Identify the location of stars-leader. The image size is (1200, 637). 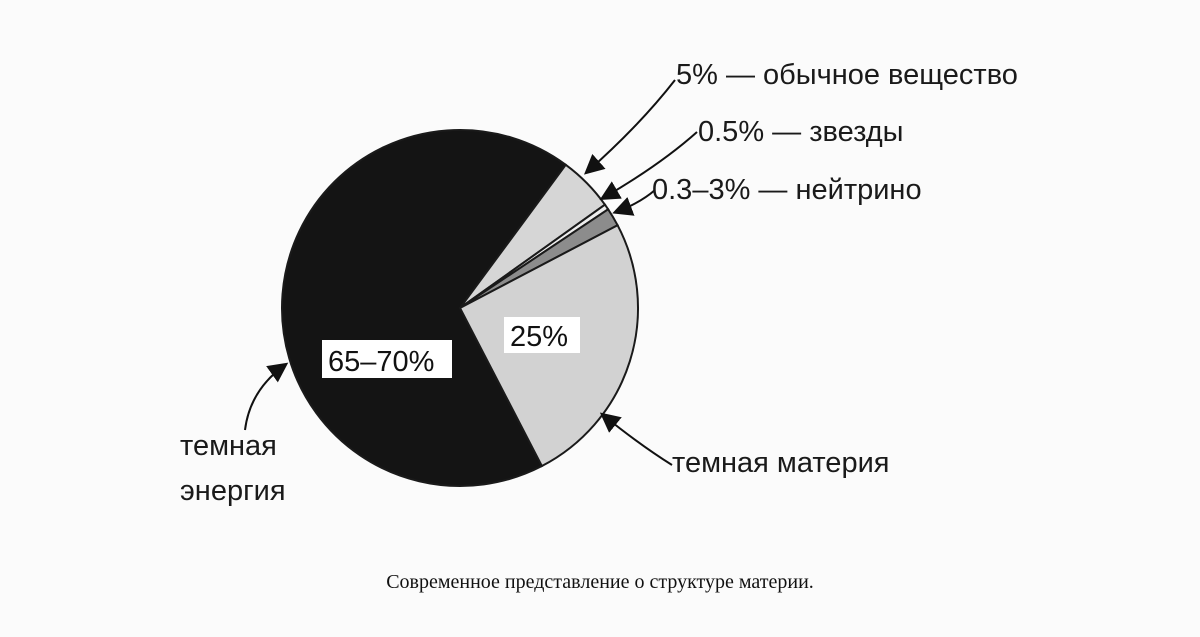
(648, 166).